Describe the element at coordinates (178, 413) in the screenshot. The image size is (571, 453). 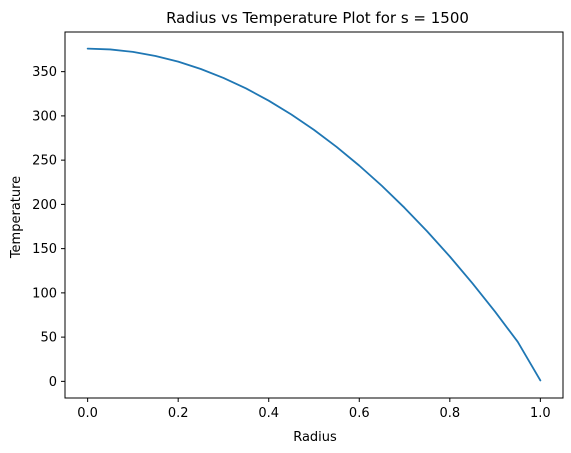
I see `x-tick-label: 0.2` at that location.